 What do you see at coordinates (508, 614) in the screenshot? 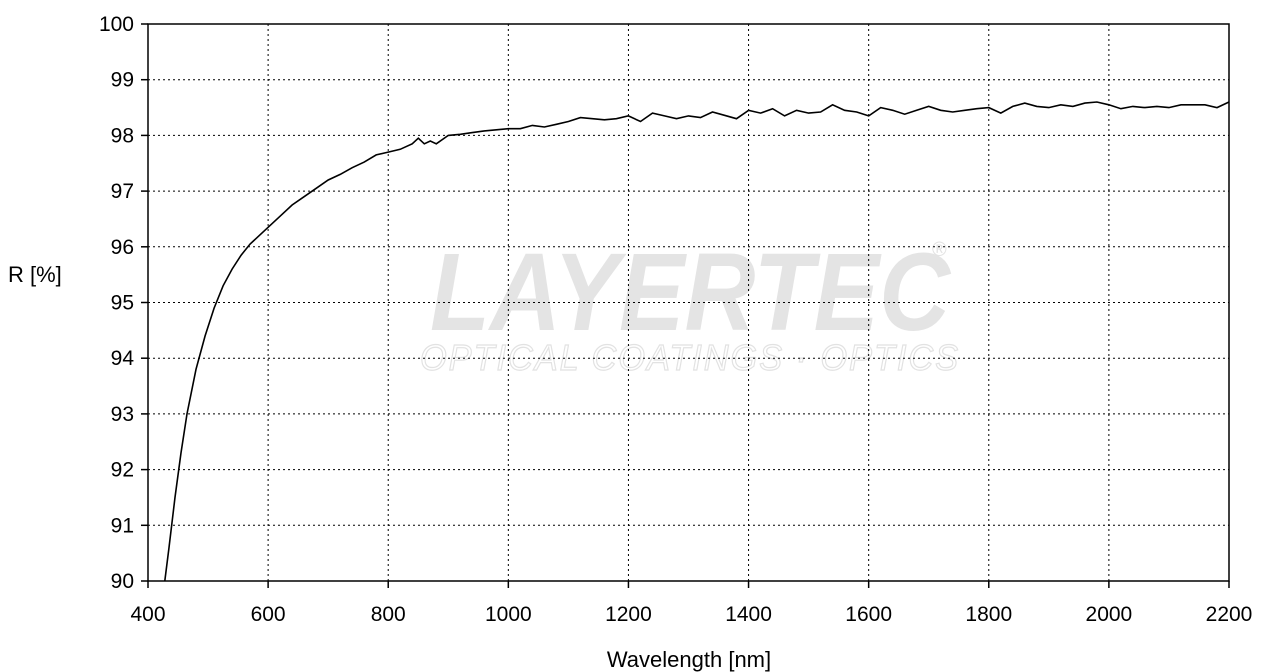
I see `x-tick-label: 1000` at bounding box center [508, 614].